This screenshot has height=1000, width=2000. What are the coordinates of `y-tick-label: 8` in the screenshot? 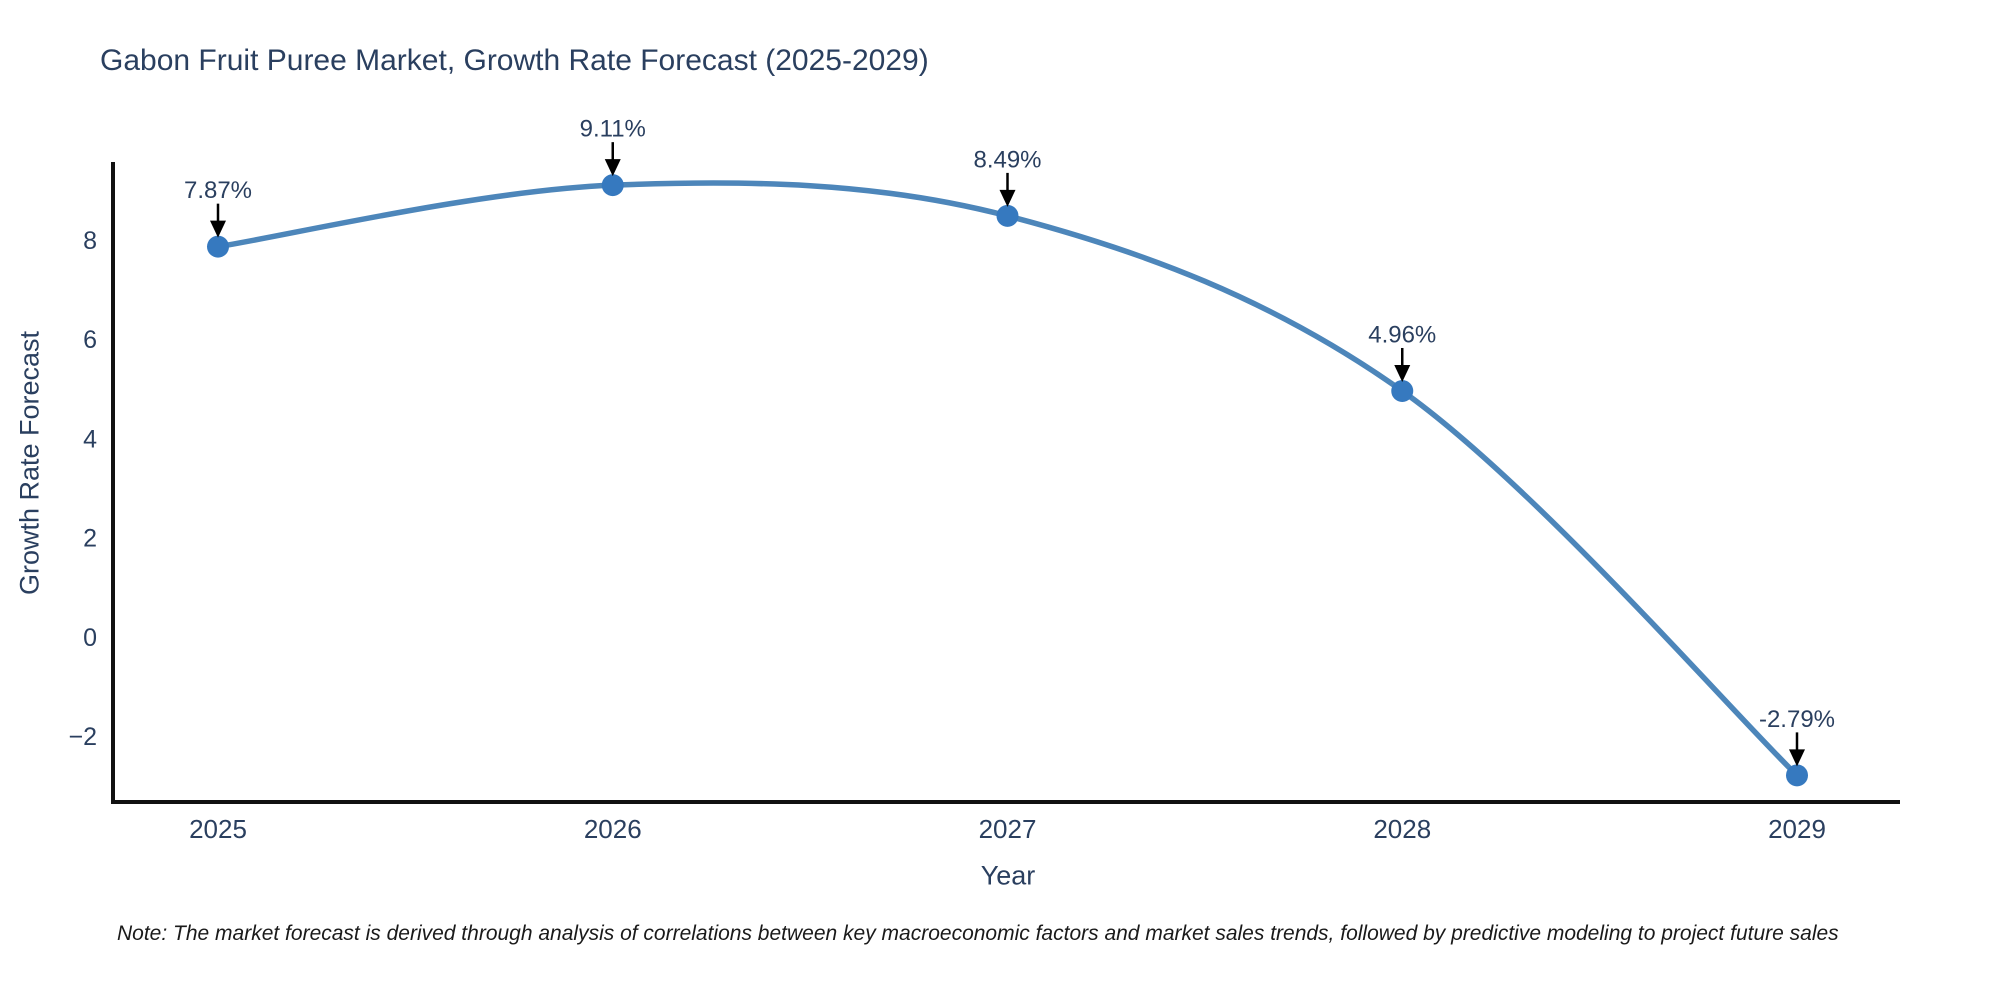 It's located at (90, 241).